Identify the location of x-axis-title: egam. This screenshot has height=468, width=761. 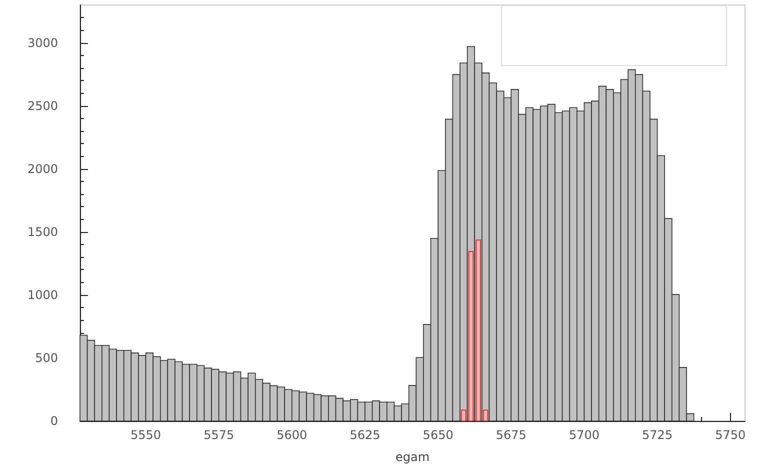
(412, 457).